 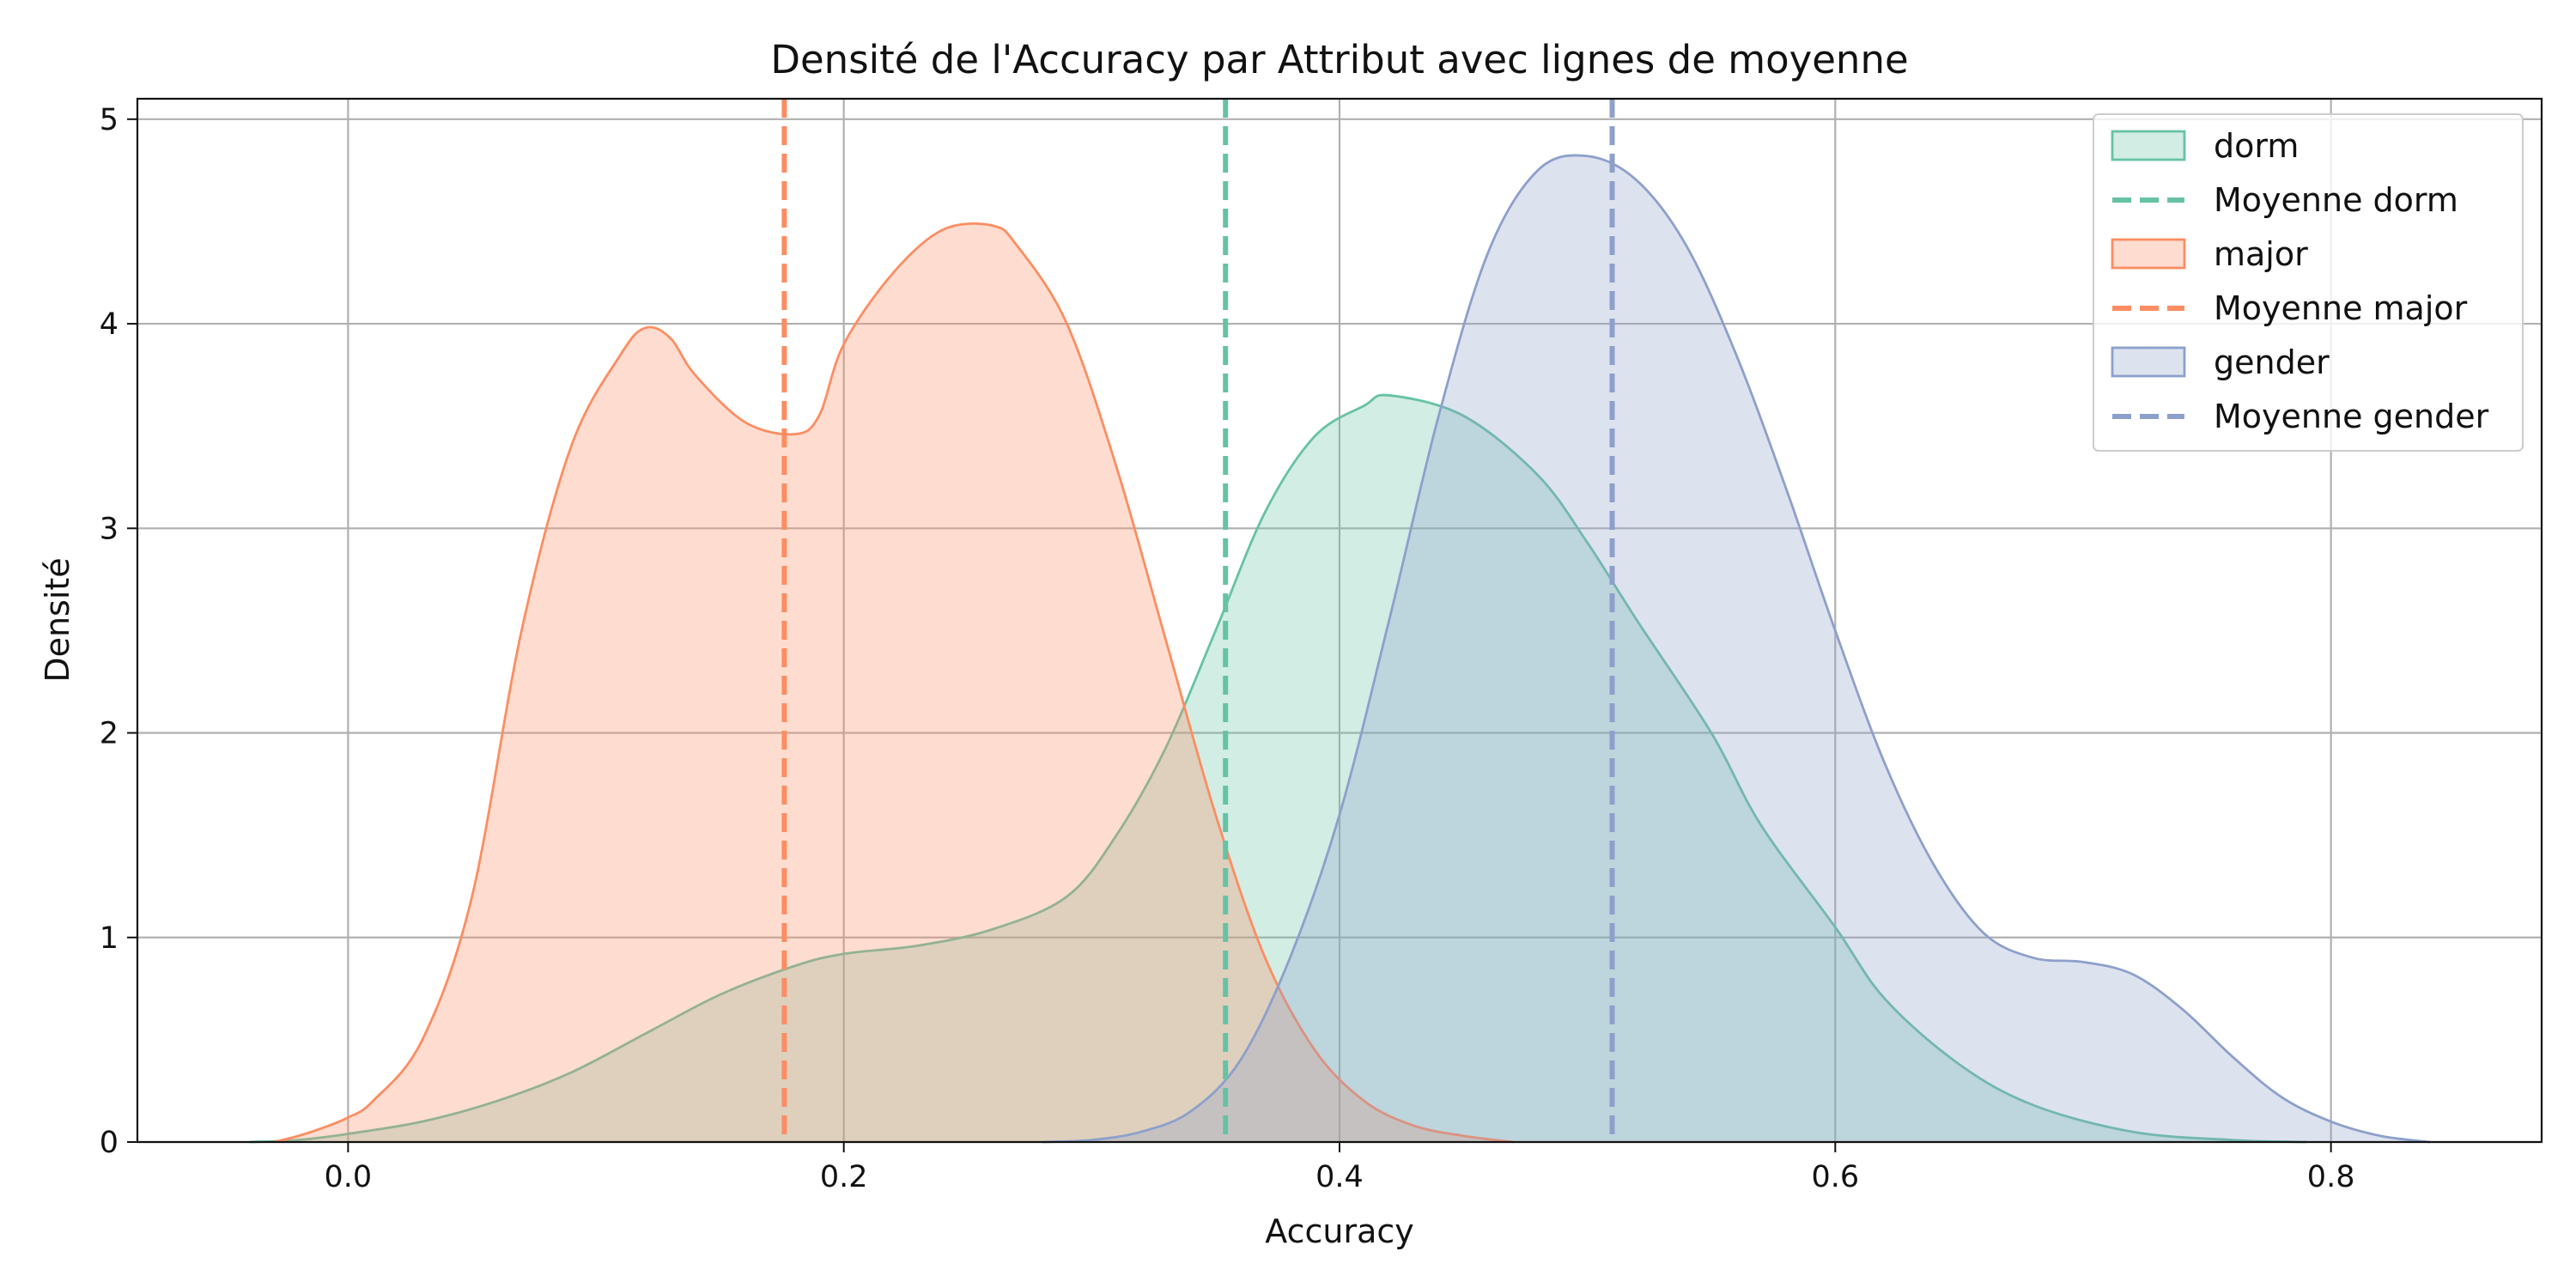 What do you see at coordinates (2148, 254) in the screenshot?
I see `legend-swatch-major` at bounding box center [2148, 254].